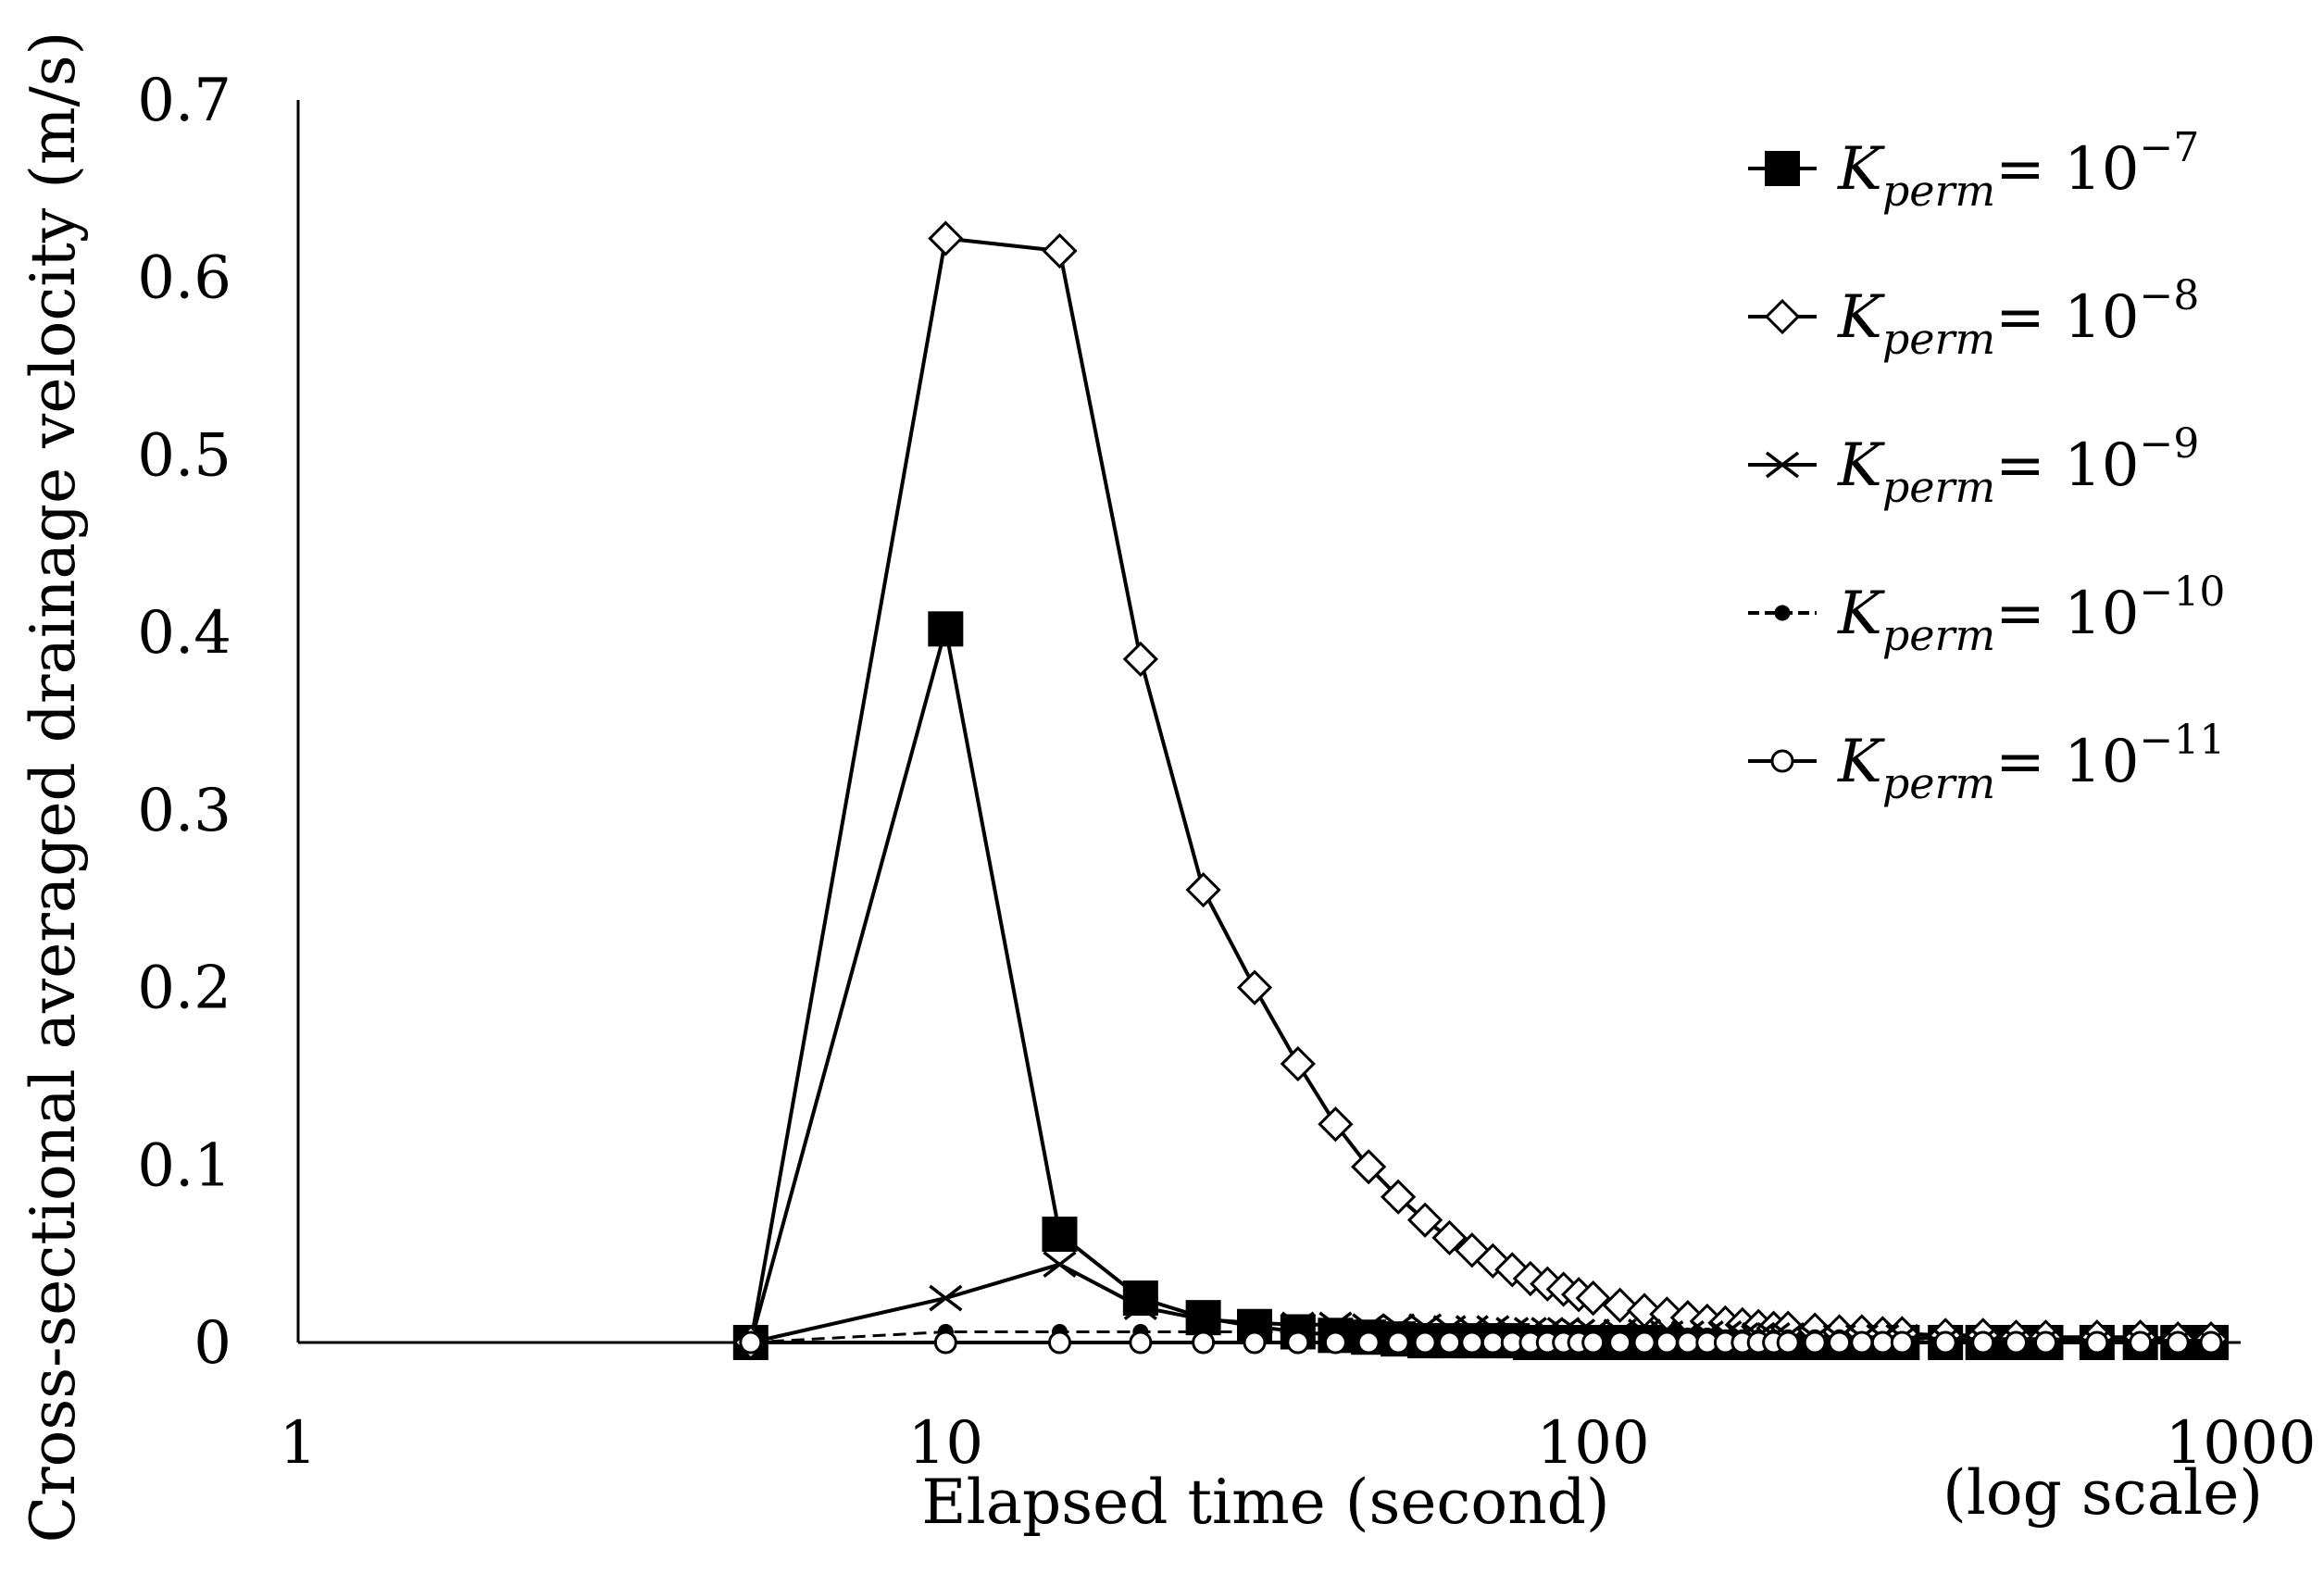 The width and height of the screenshot is (2324, 1586). Describe the element at coordinates (1298, 1443) in the screenshot. I see `x-tick-labels: 1 10 100 1000` at that location.